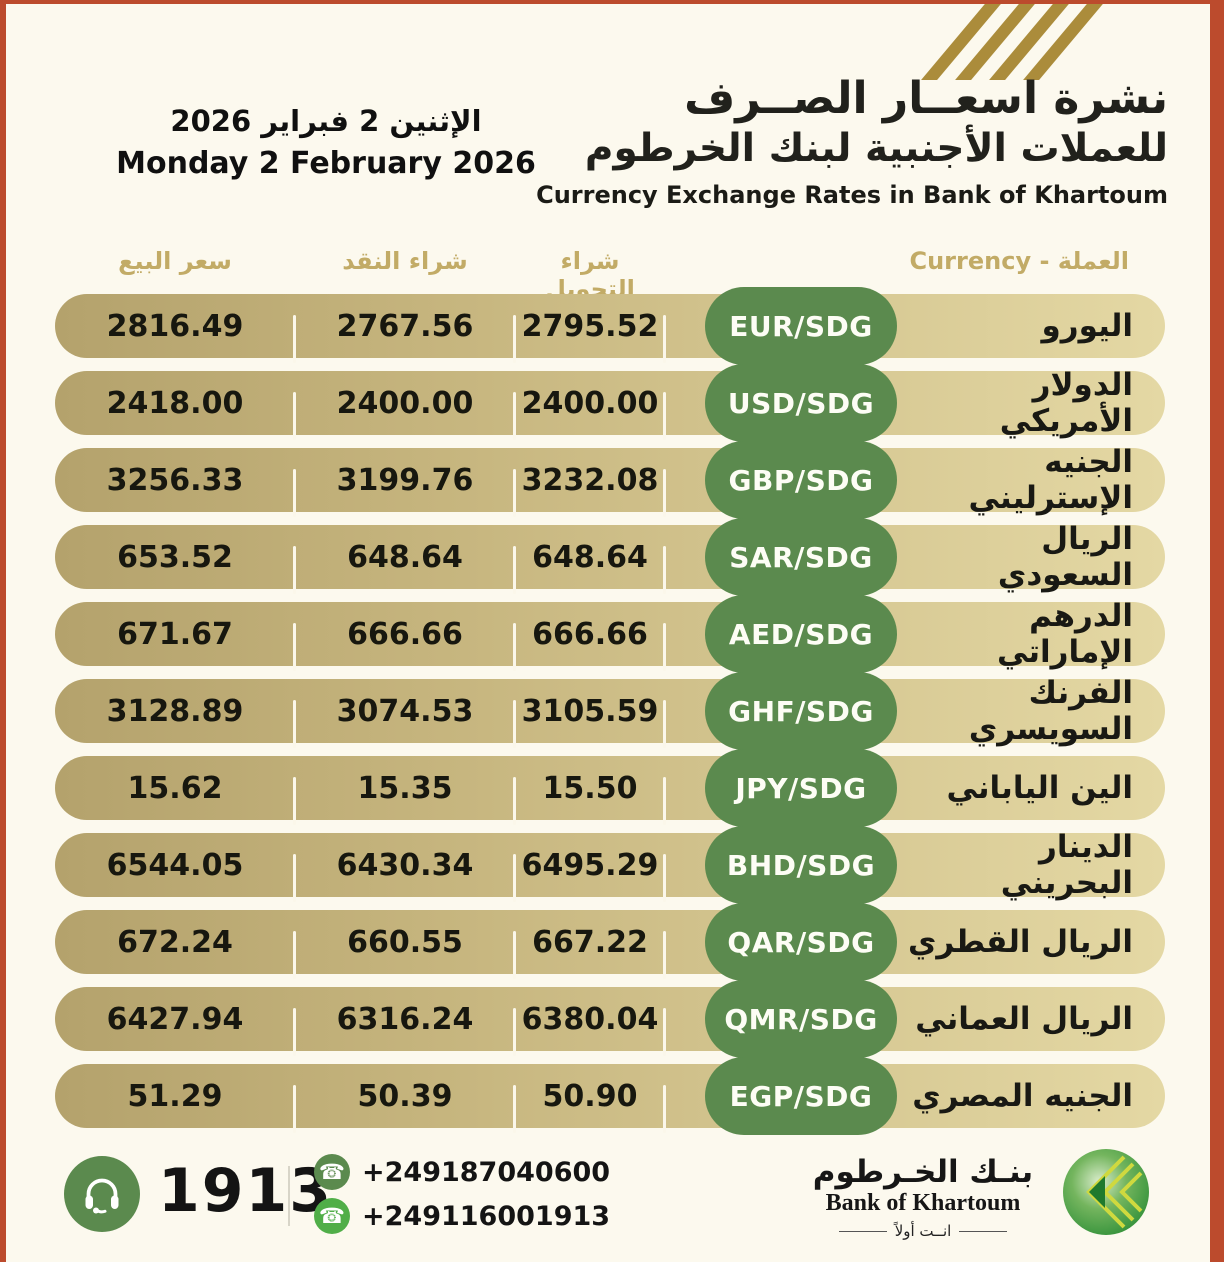  What do you see at coordinates (332, 1216) in the screenshot?
I see `whatsapp-icon: ☎` at bounding box center [332, 1216].